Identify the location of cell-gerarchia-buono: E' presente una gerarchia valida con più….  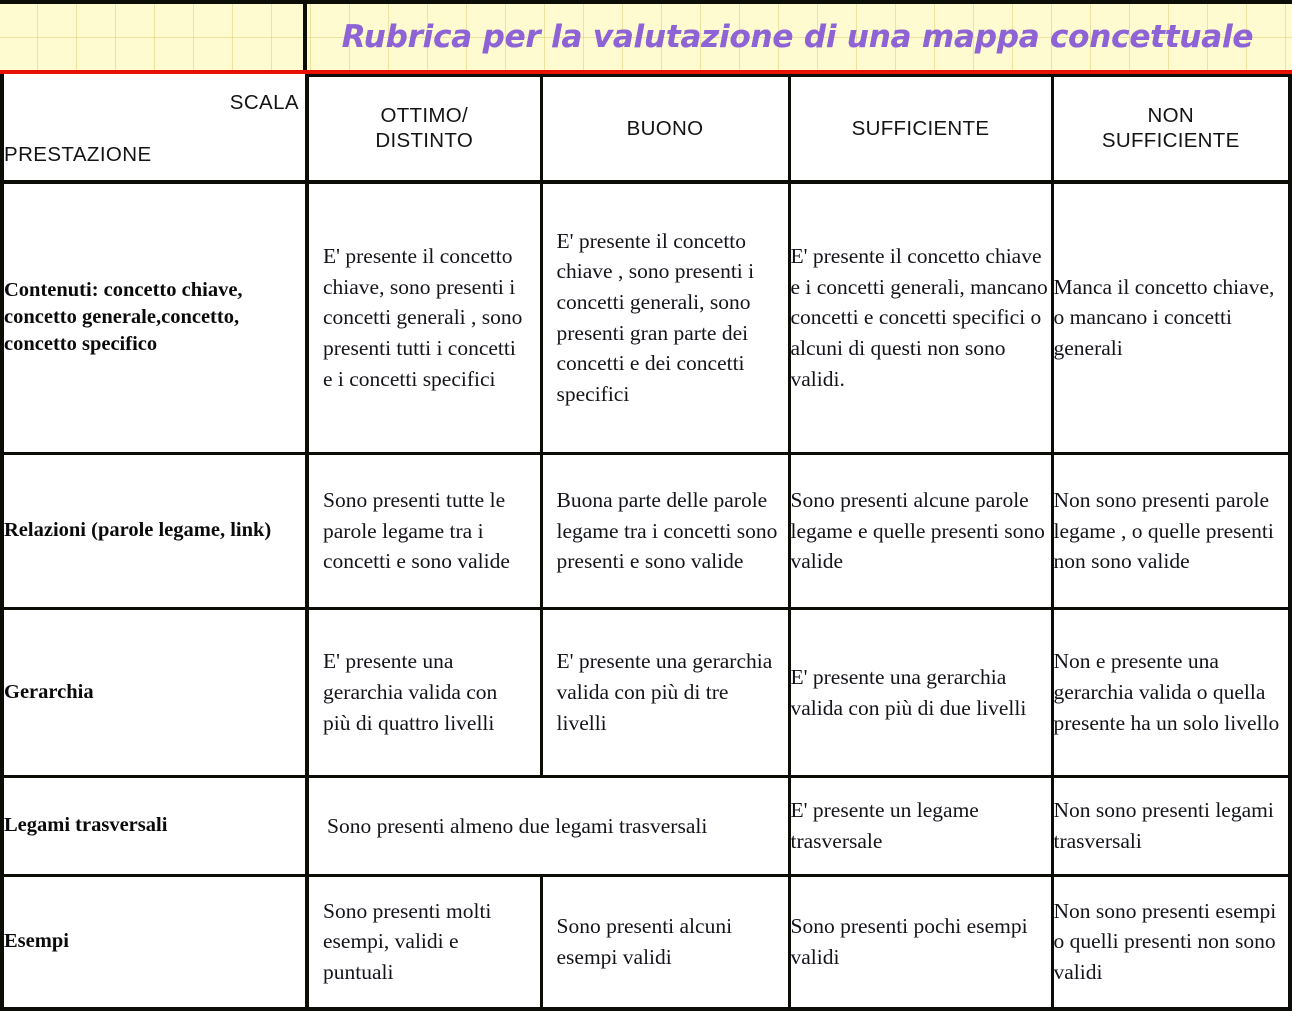
(666, 692).